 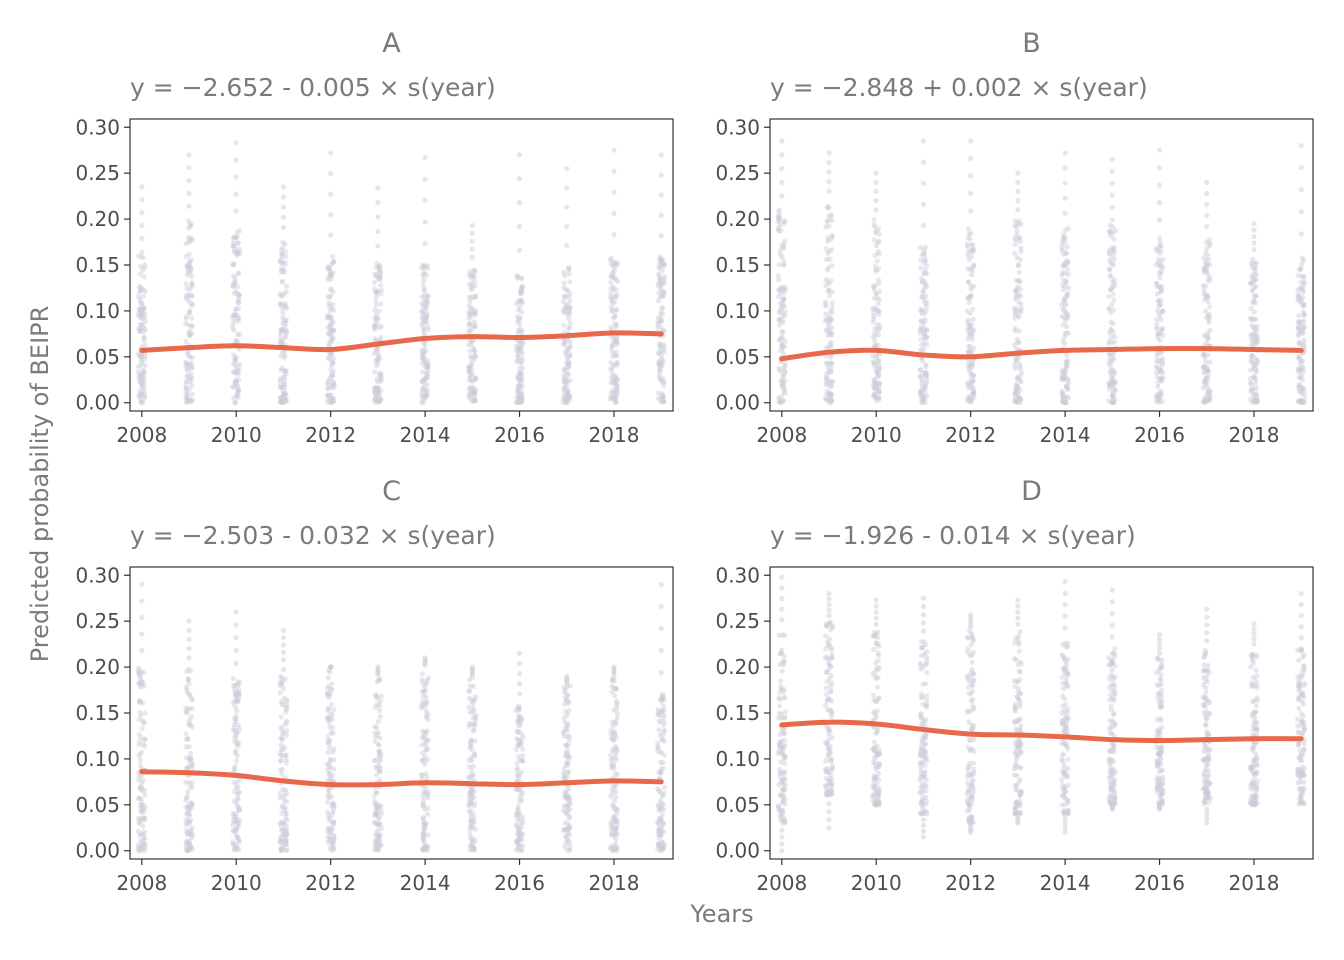 I want to click on panel-subtitle: y = −2.848 + 0.002 × s(year), so click(x=959, y=87).